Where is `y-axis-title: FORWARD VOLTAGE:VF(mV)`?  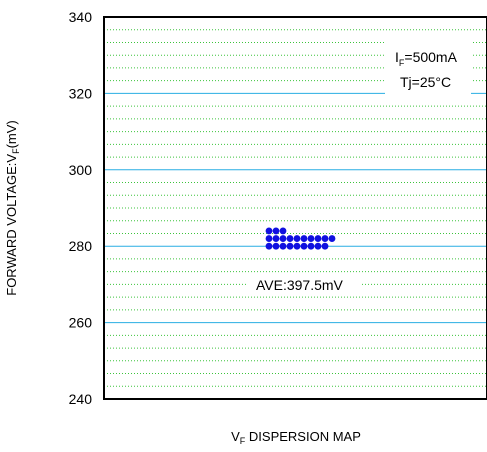
y-axis-title: FORWARD VOLTAGE:VF(mV) is located at coordinates (12, 208).